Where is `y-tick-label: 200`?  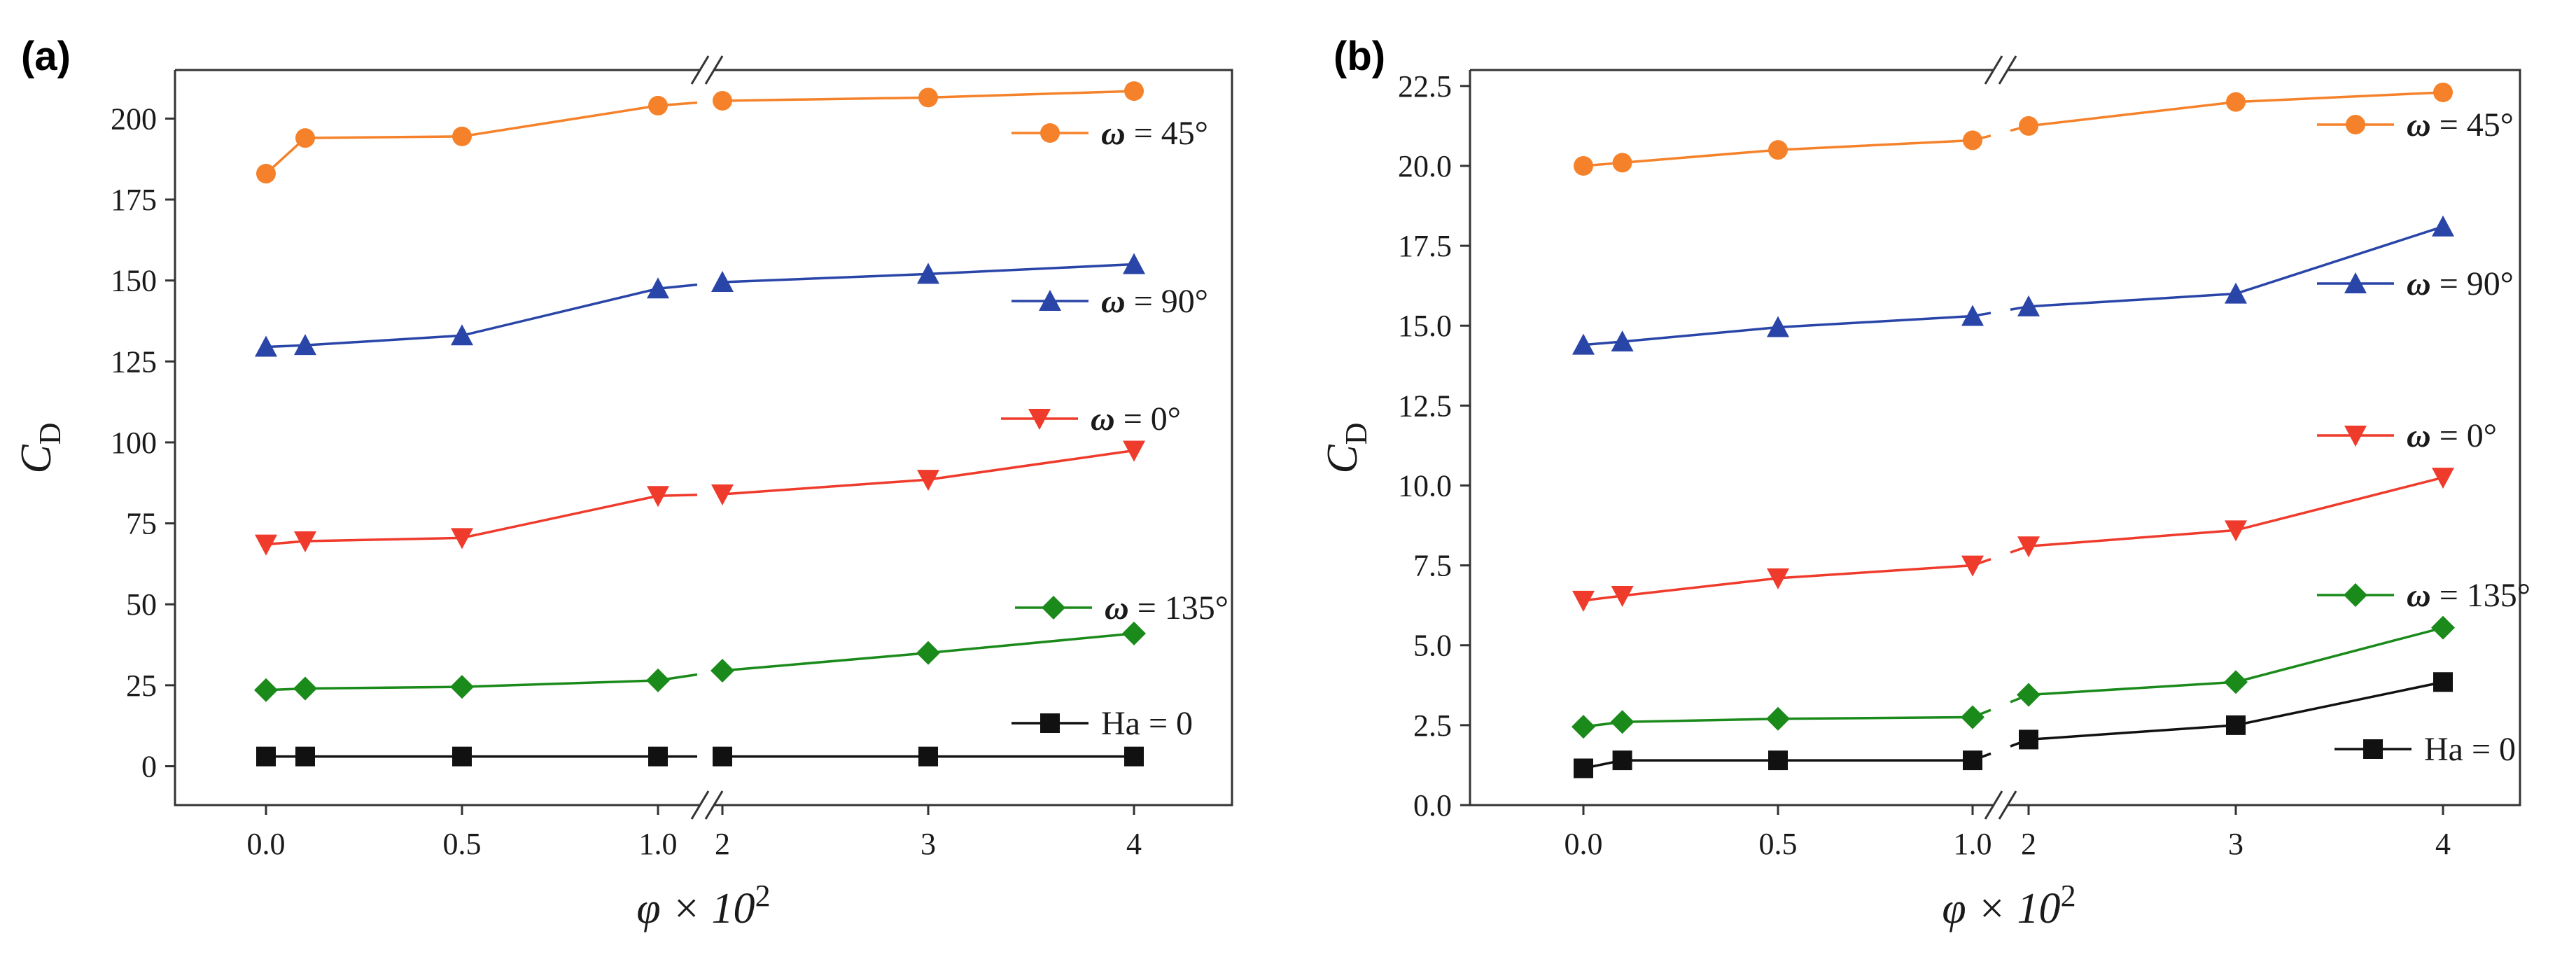 y-tick-label: 200 is located at coordinates (134, 119).